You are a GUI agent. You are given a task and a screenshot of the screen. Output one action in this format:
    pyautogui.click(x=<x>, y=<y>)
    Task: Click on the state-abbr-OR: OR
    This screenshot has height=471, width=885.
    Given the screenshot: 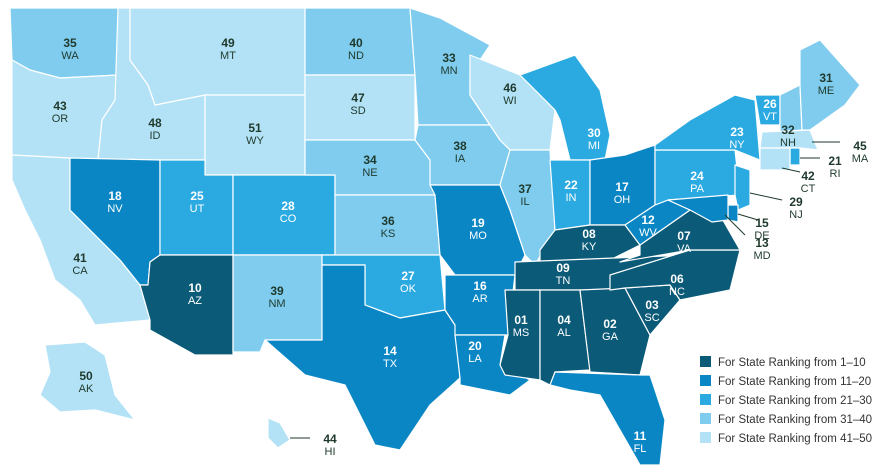 What is the action you would take?
    pyautogui.click(x=60, y=119)
    